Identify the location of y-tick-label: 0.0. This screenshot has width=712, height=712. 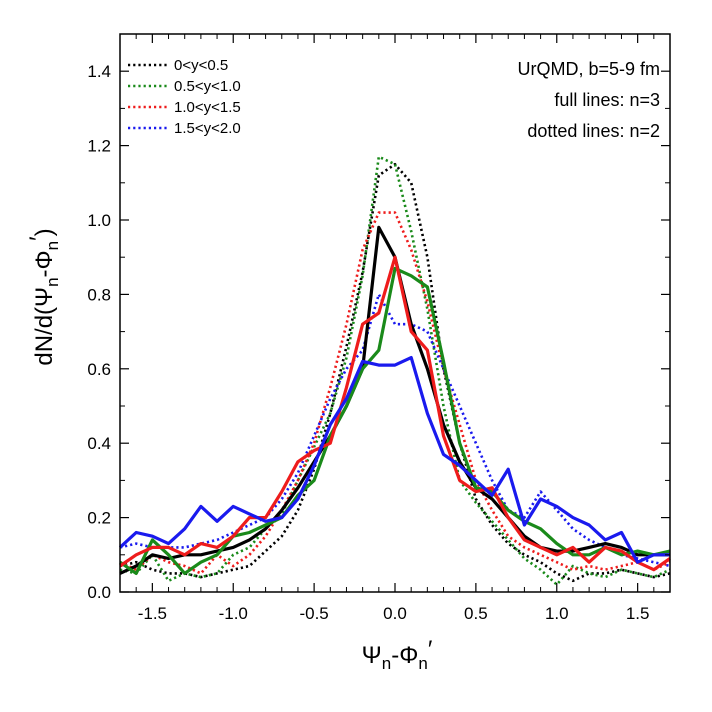
(99, 592).